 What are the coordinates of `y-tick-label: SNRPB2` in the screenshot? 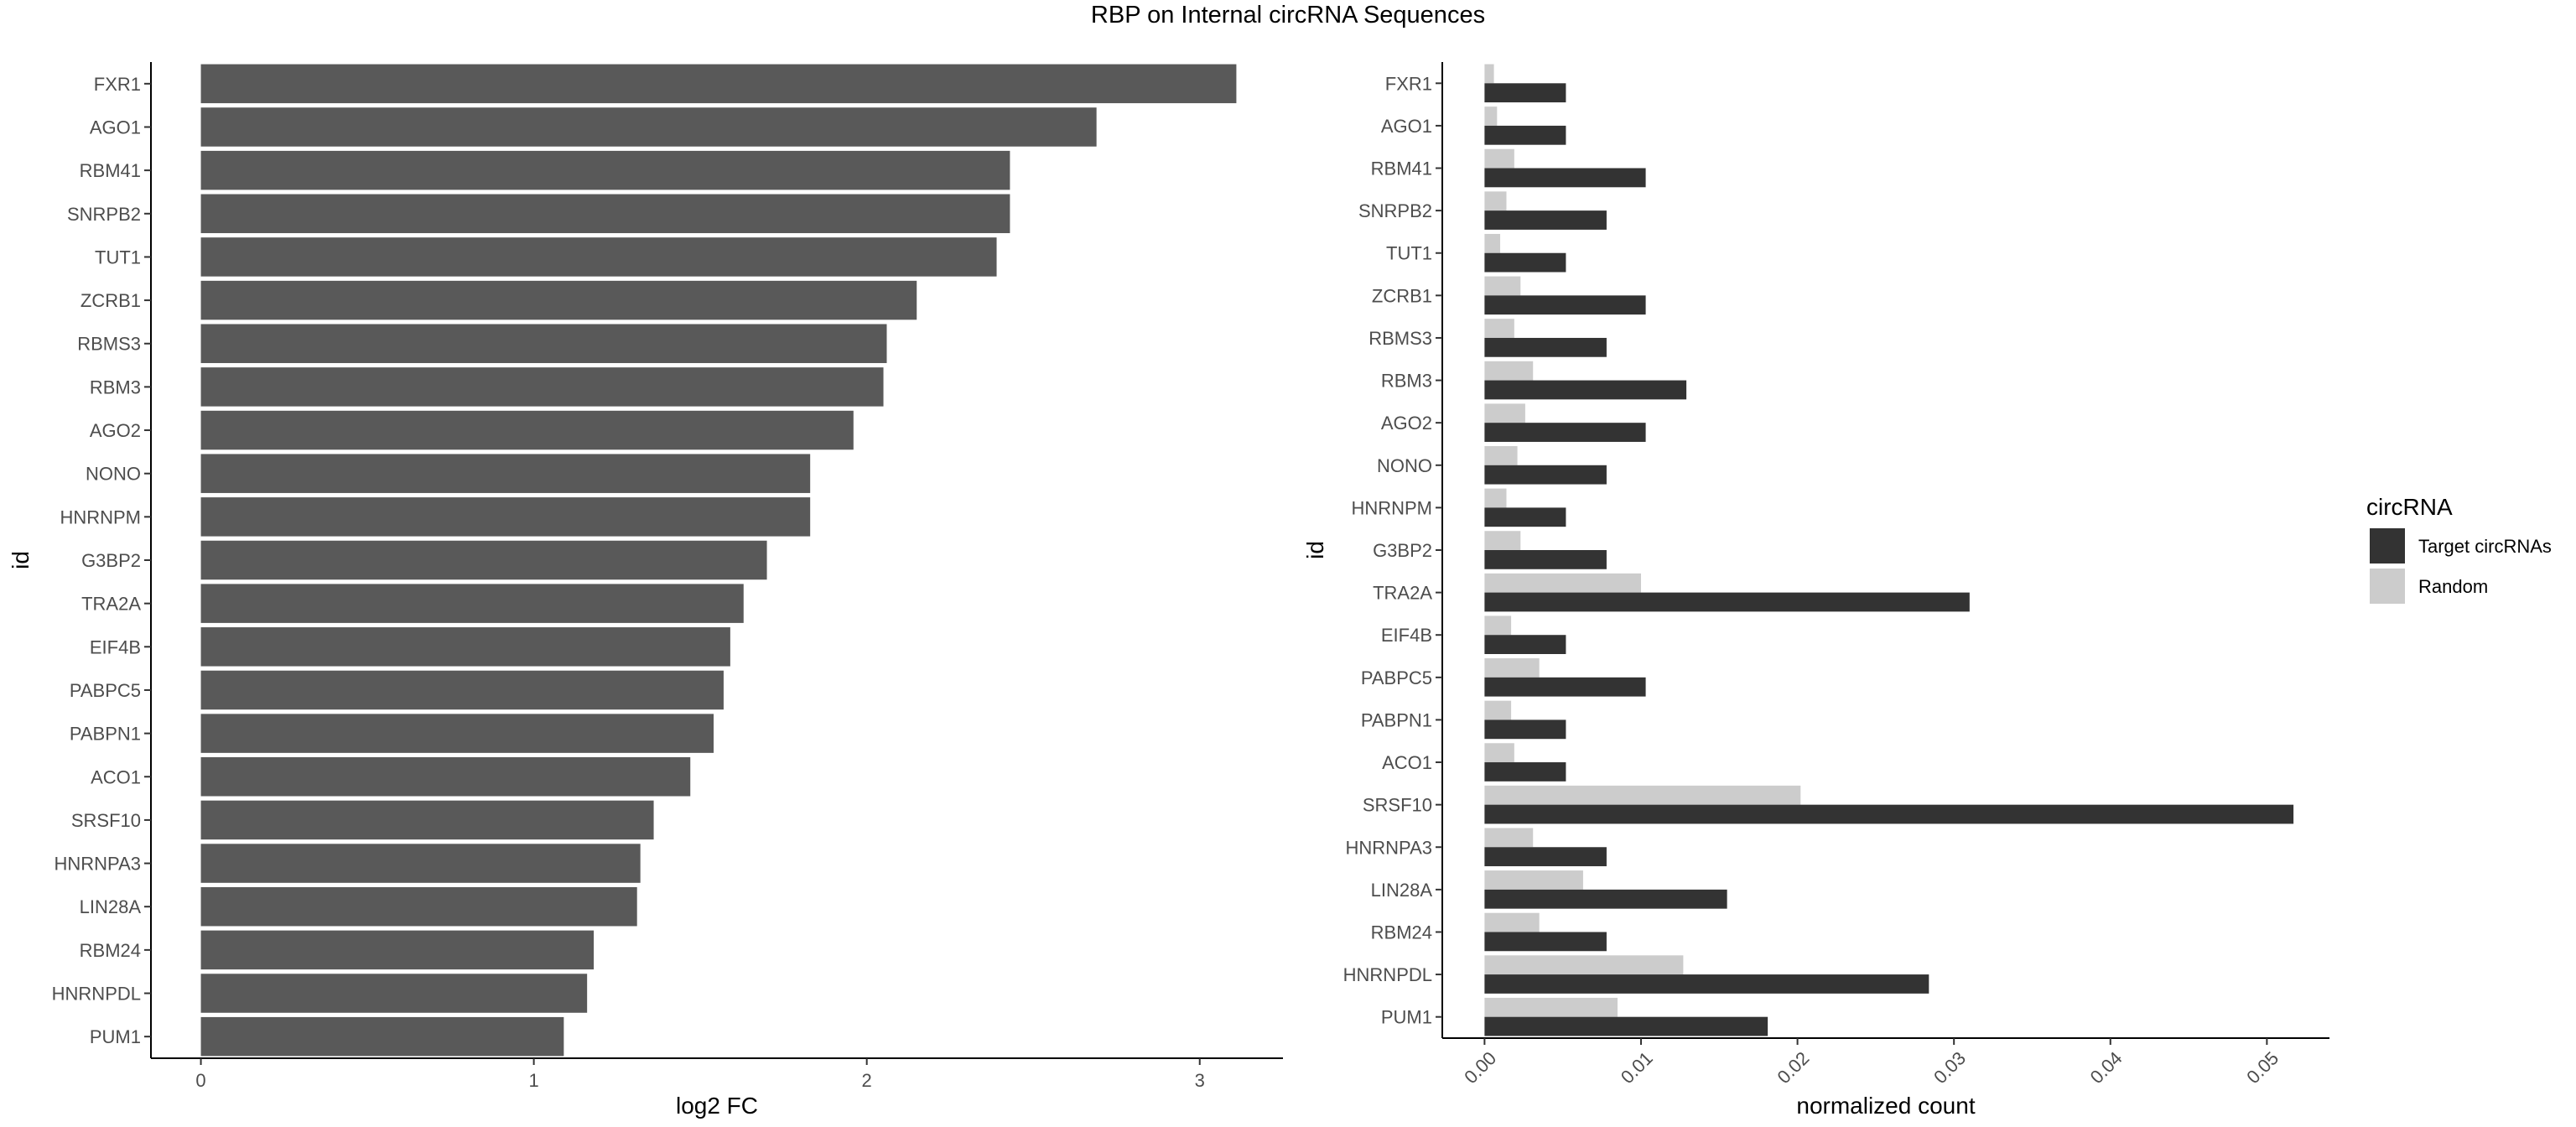 It's located at (1395, 210).